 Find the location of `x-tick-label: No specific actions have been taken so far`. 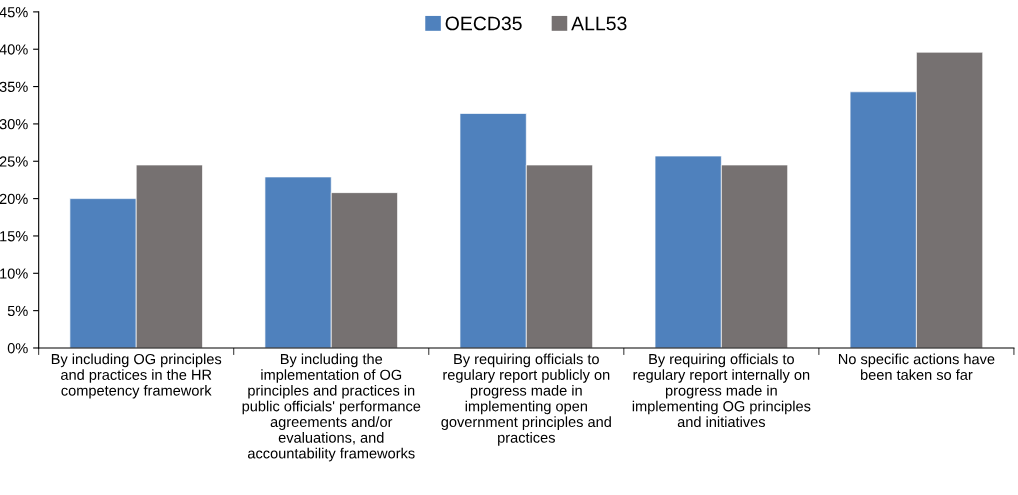

x-tick-label: No specific actions have been taken so far is located at coordinates (916, 366).